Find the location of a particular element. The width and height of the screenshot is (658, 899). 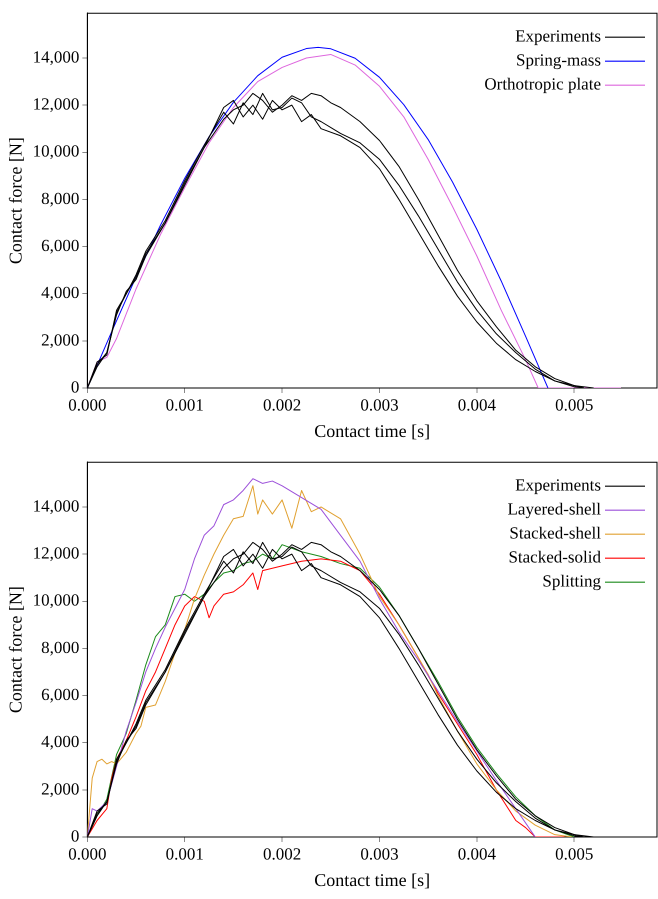

legend-label: Stacked-shell is located at coordinates (555, 533).